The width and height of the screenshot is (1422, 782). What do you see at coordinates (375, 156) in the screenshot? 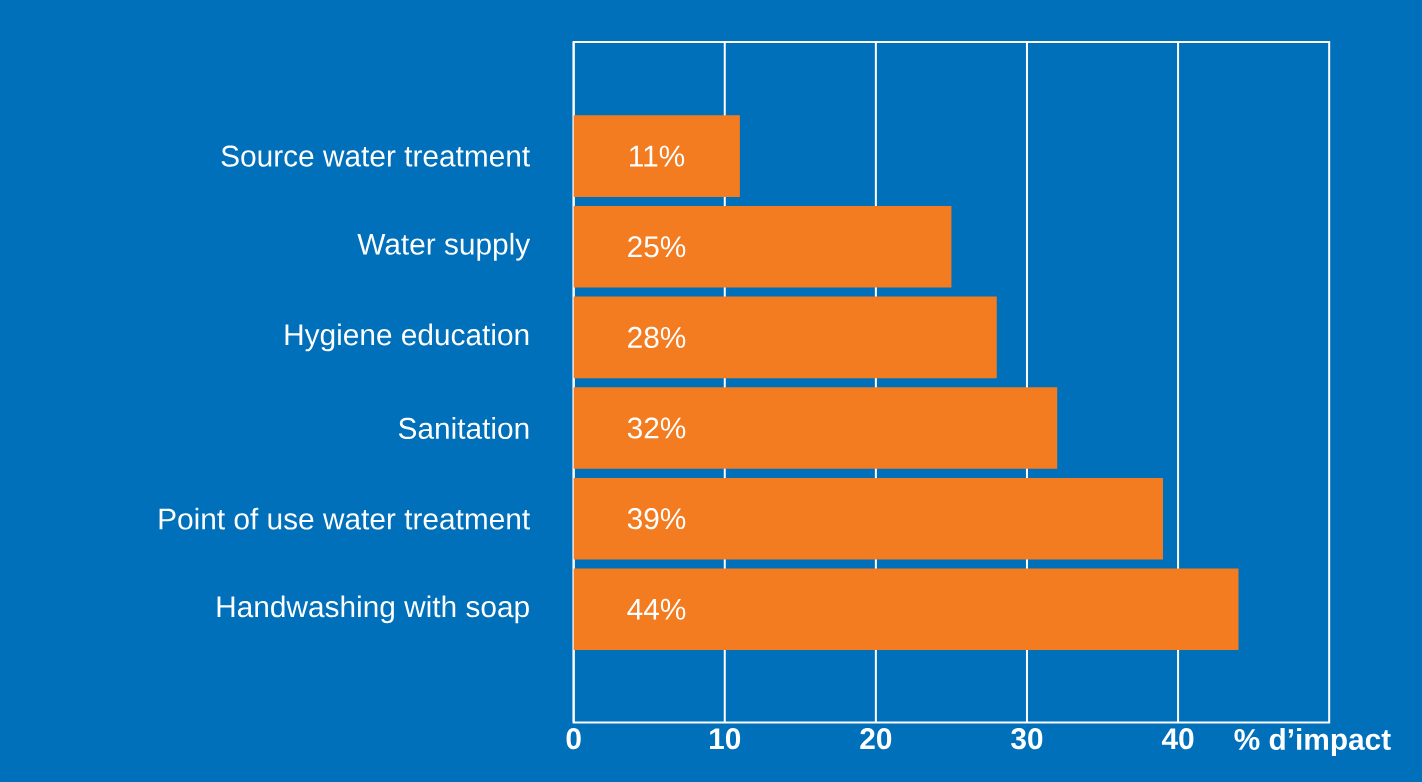
I see `y-tick-label: Source water treatment` at bounding box center [375, 156].